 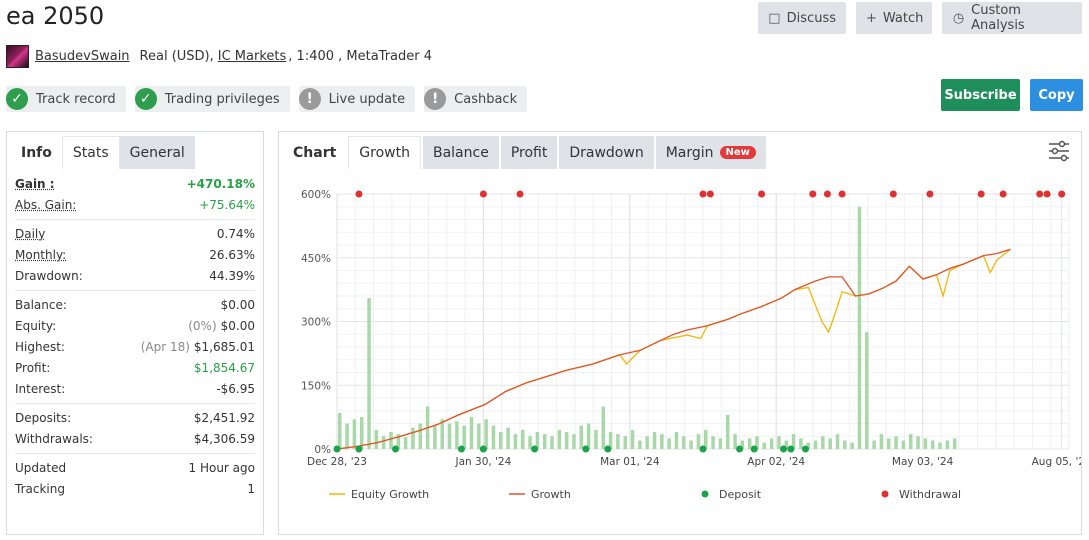 What do you see at coordinates (66, 99) in the screenshot?
I see `badge-track-record: ✓ Track record` at bounding box center [66, 99].